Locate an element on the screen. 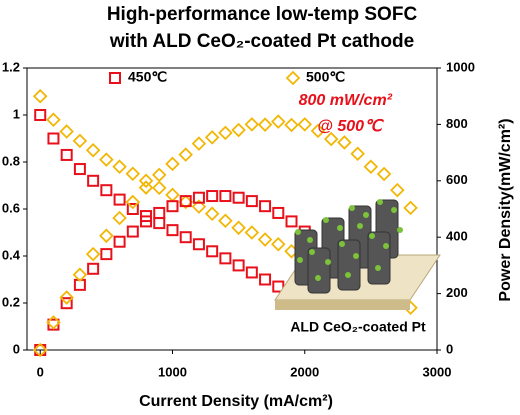  x-tick-label: 3000 is located at coordinates (437, 371).